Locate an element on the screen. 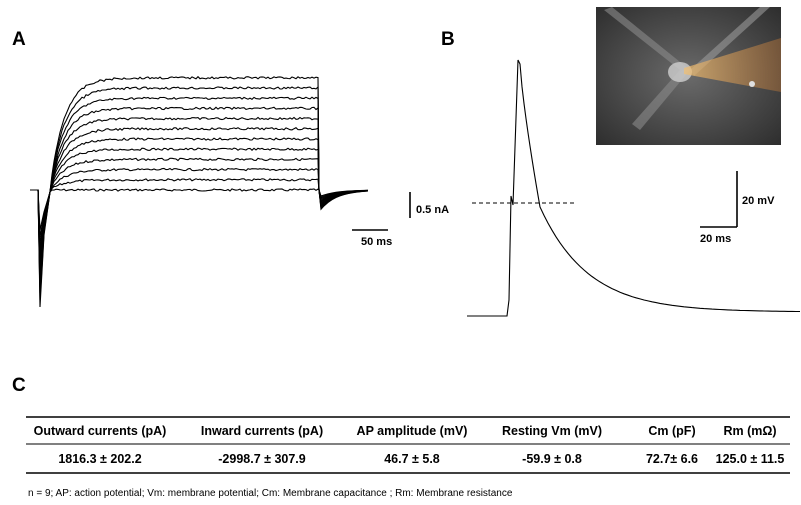 This screenshot has width=801, height=505. table-cell: 46.7 ± 5.8 is located at coordinates (412, 459).